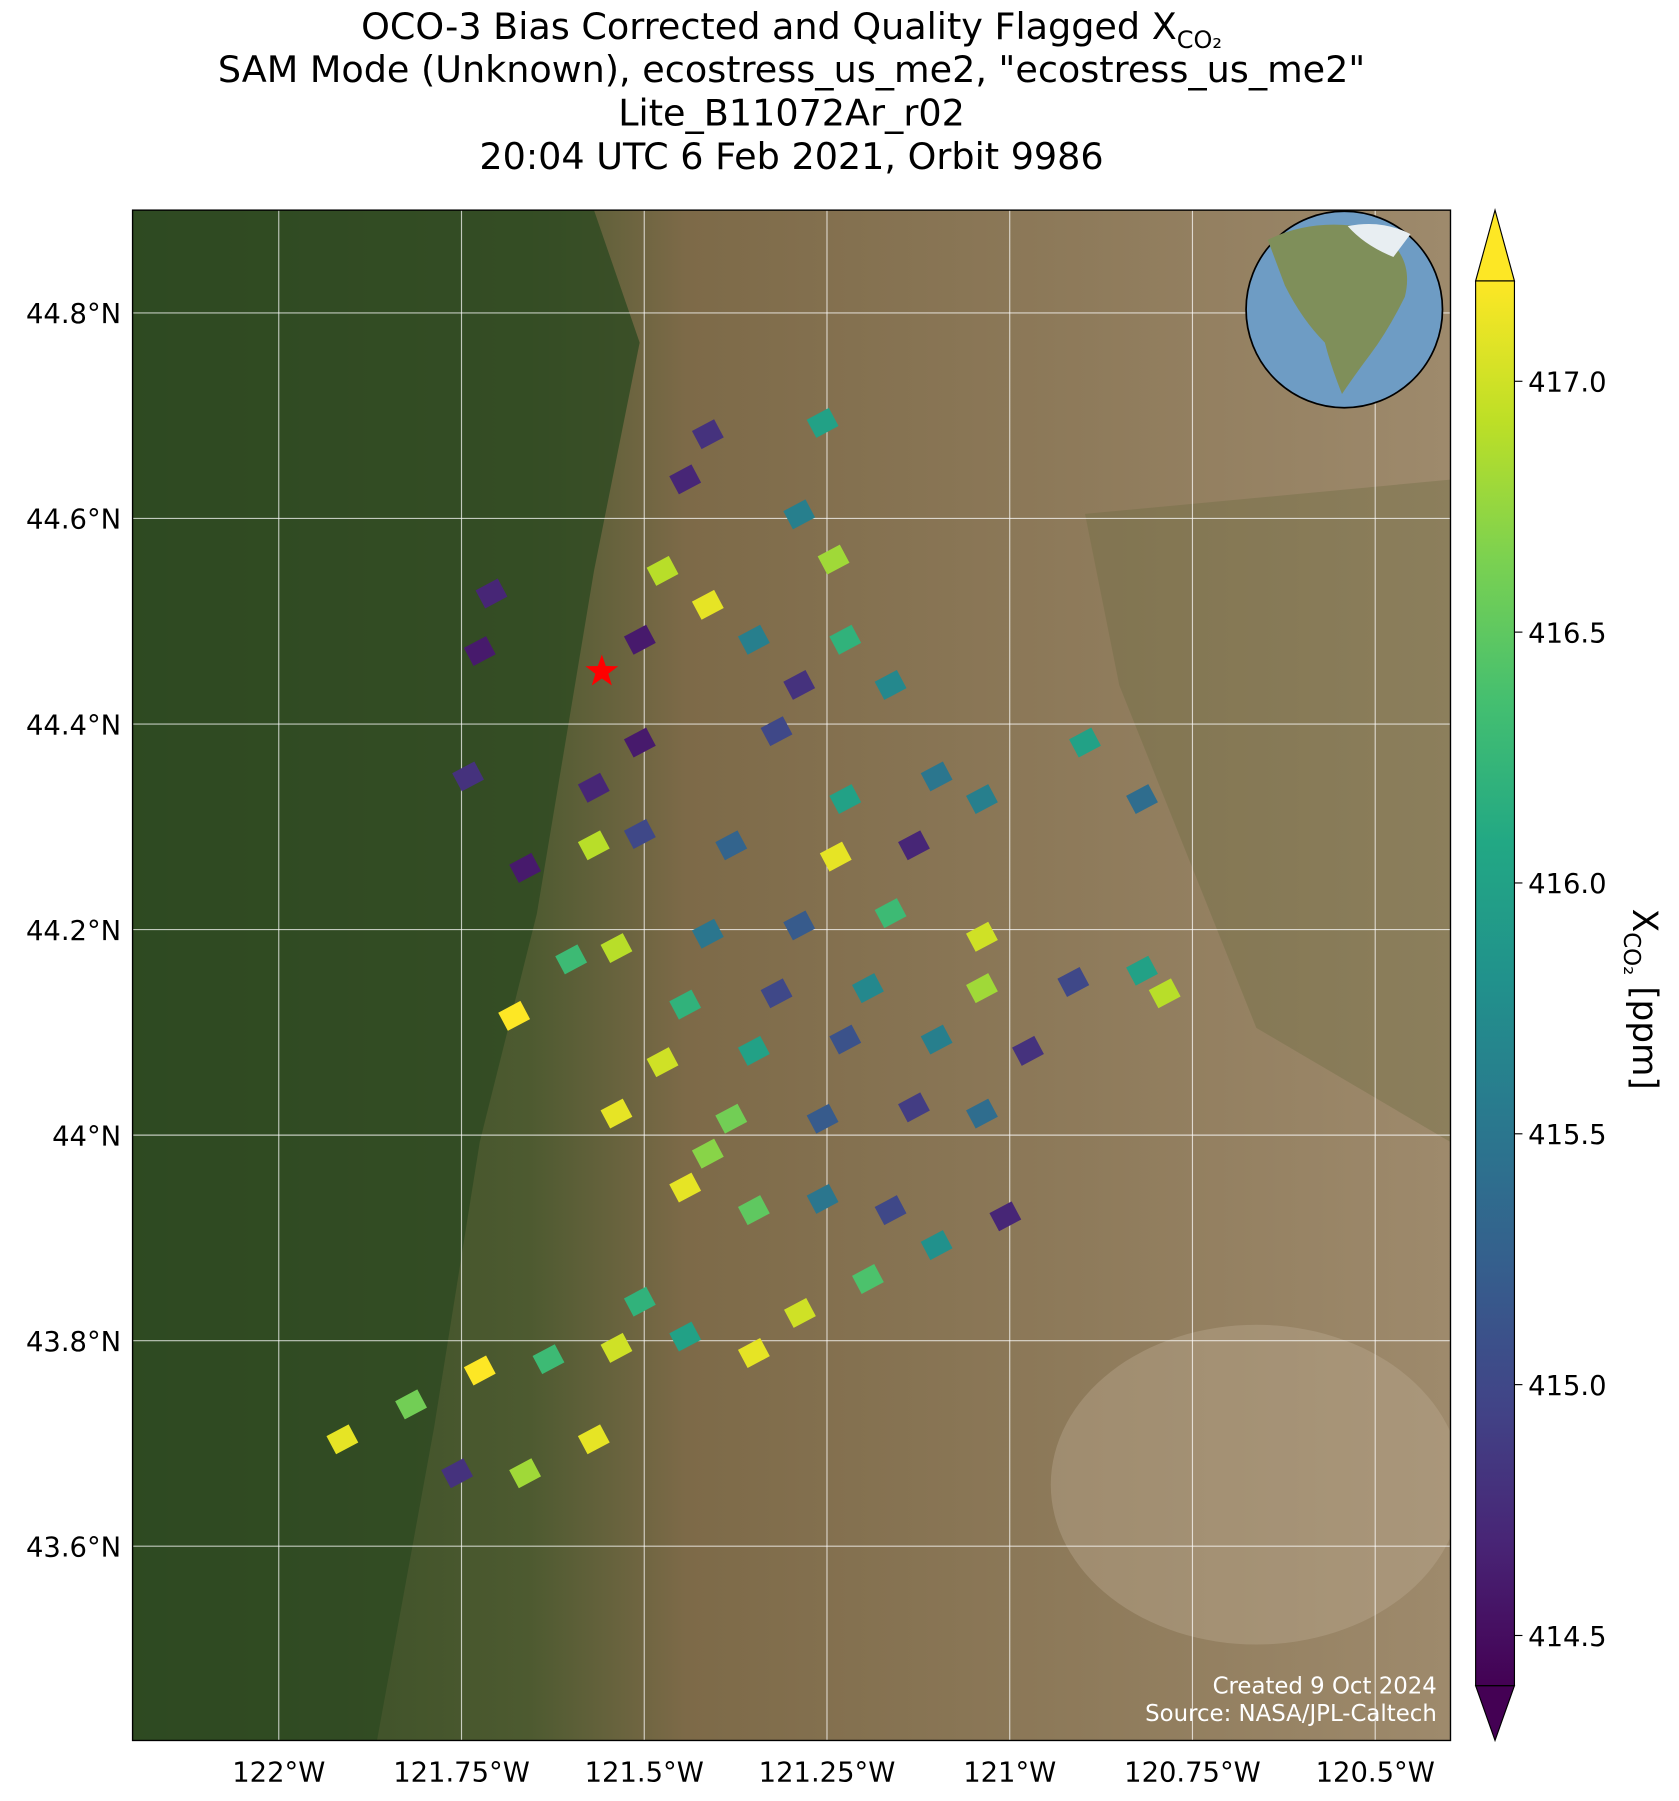 This screenshot has width=1679, height=1801. I want to click on x-tick-label: 122°W, so click(278, 1773).